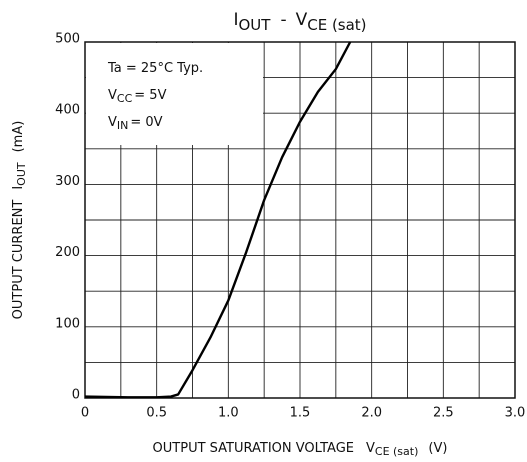  Describe the element at coordinates (76, 395) in the screenshot. I see `y-tick-label: 0` at that location.